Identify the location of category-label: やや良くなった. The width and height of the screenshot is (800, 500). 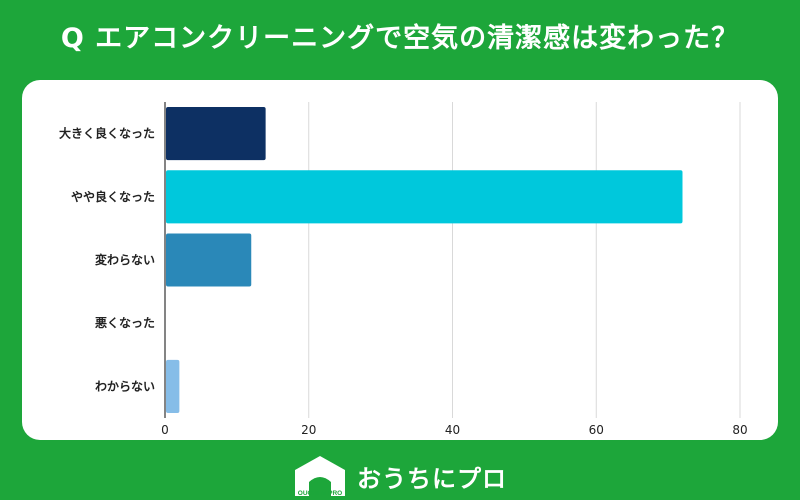
(113, 196).